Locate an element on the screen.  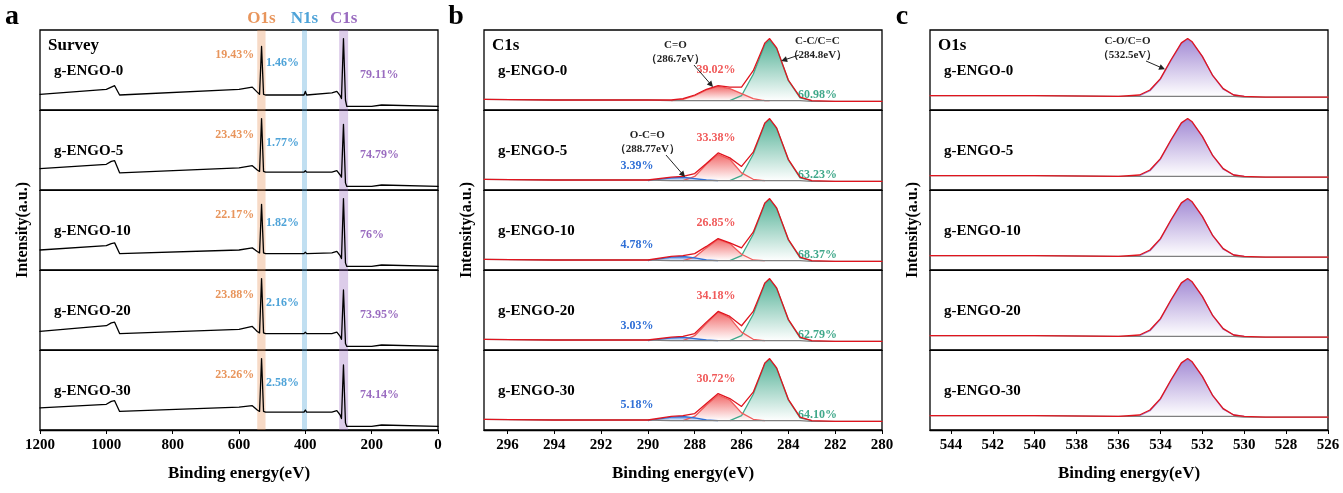
annotation: 74.79% is located at coordinates (380, 154).